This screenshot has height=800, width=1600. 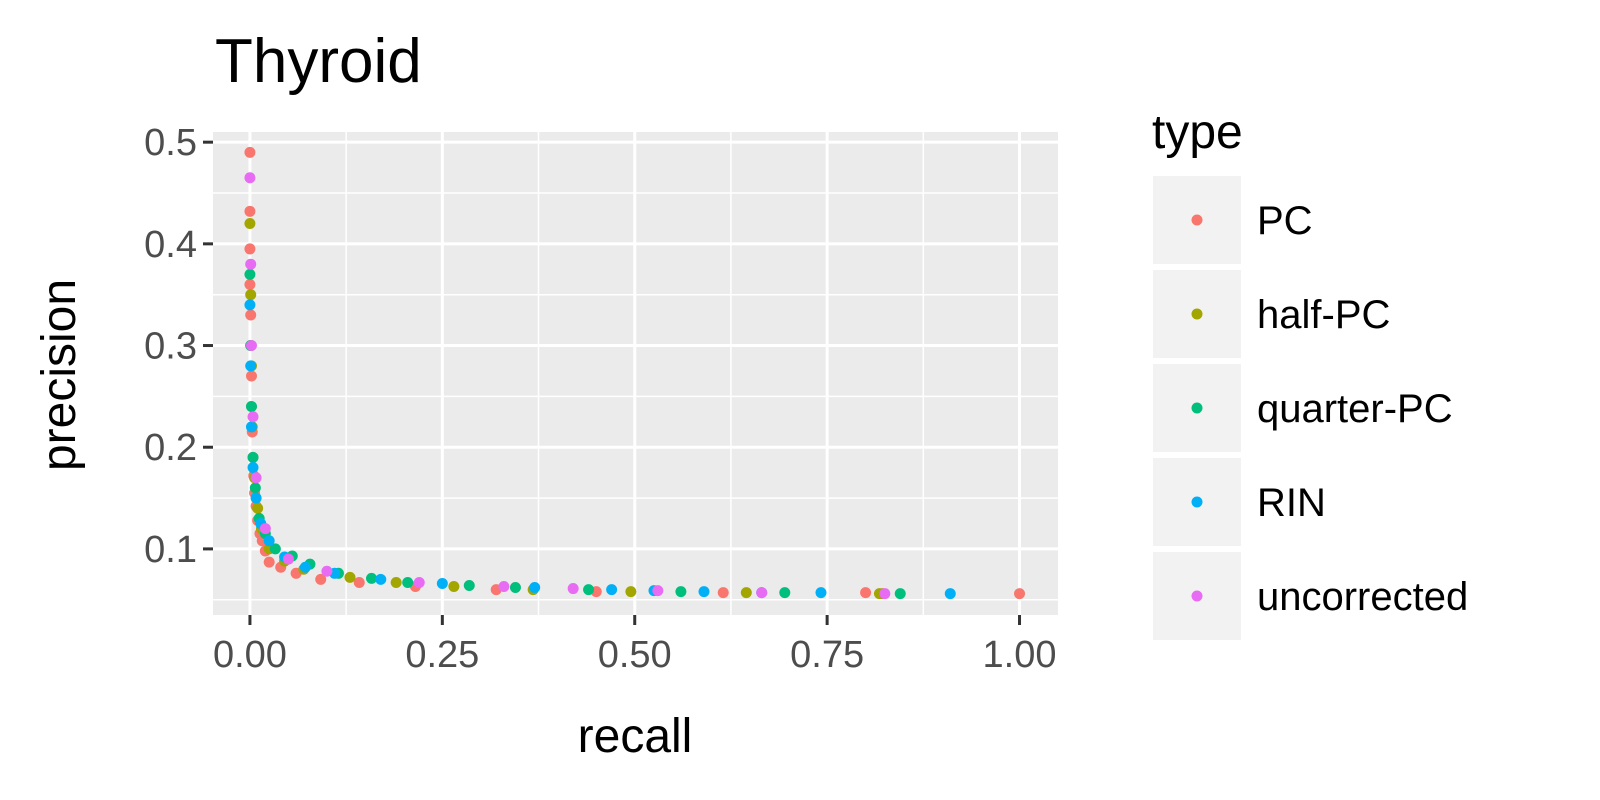 What do you see at coordinates (1355, 409) in the screenshot?
I see `legend-label: quarter-PC` at bounding box center [1355, 409].